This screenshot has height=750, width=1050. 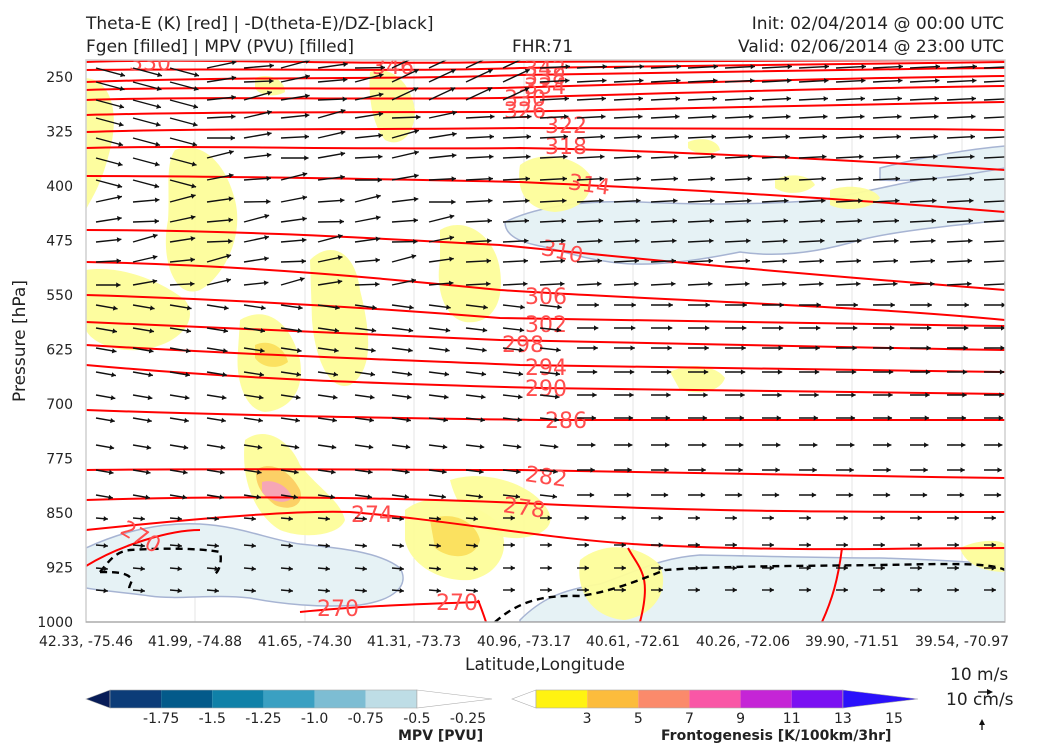 What do you see at coordinates (817, 699) in the screenshot?
I see `fgen-colorbar-swatch` at bounding box center [817, 699].